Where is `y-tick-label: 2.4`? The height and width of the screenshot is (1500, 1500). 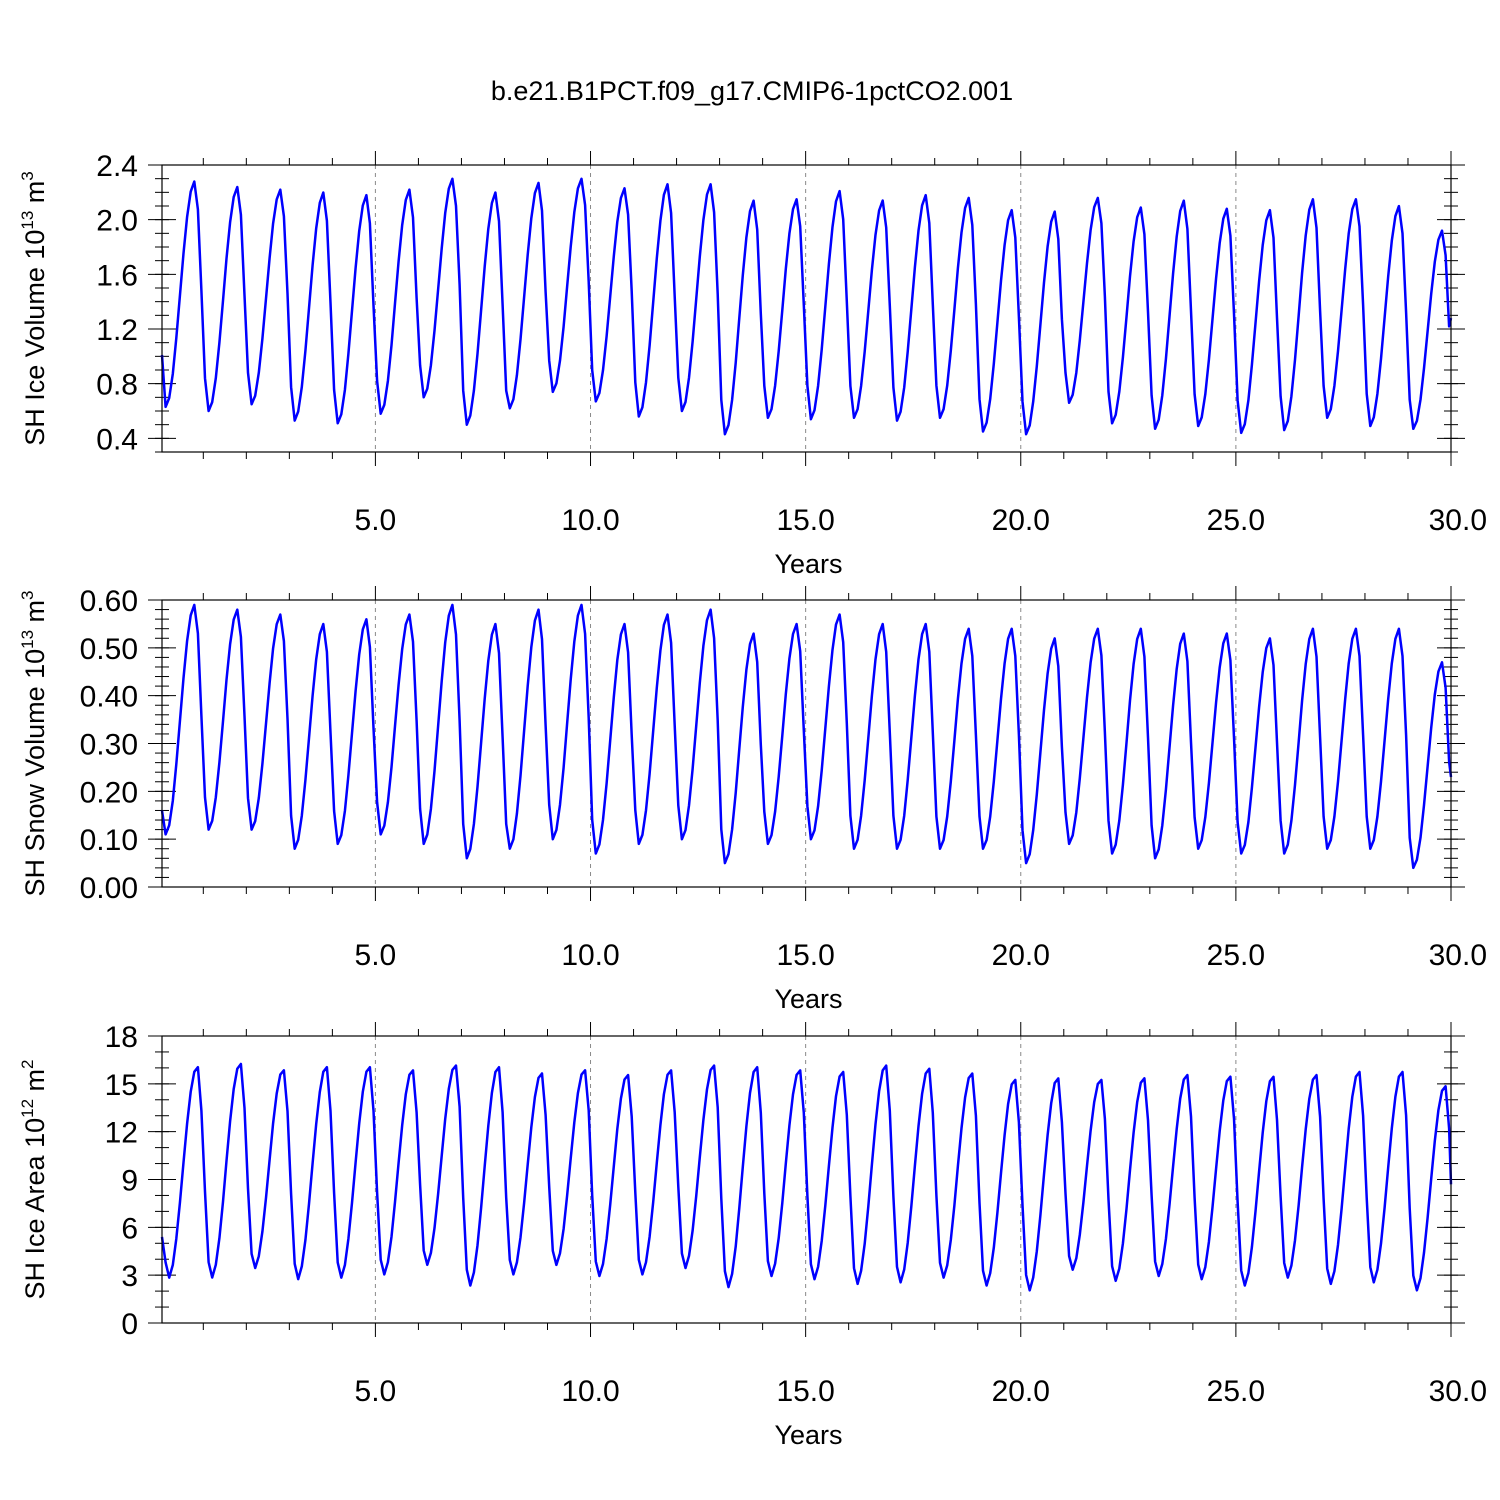 y-tick-label: 2.4 is located at coordinates (117, 166).